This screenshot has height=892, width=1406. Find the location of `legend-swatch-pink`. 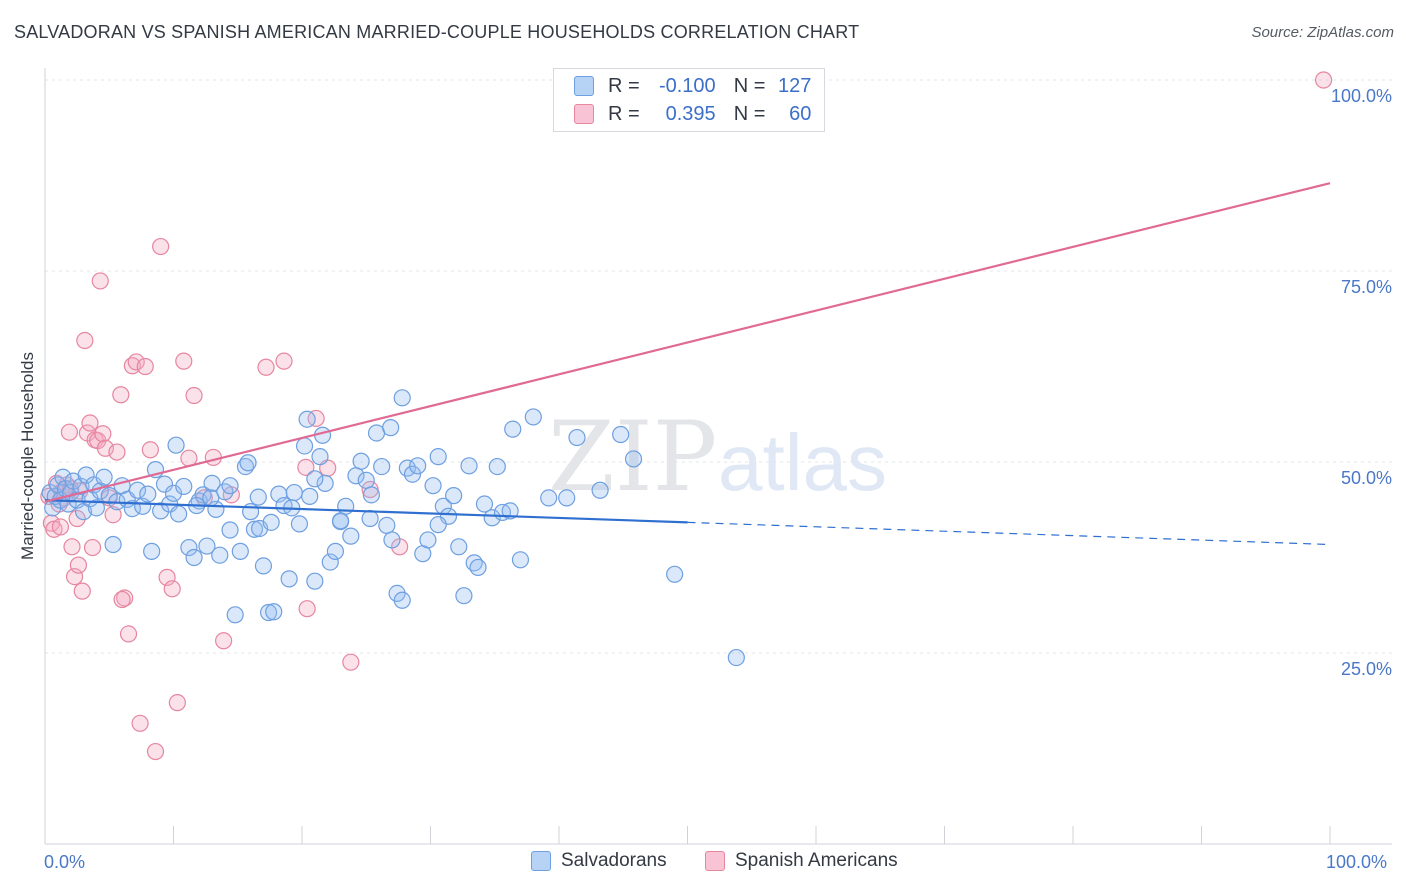

legend-swatch-pink is located at coordinates (584, 114).